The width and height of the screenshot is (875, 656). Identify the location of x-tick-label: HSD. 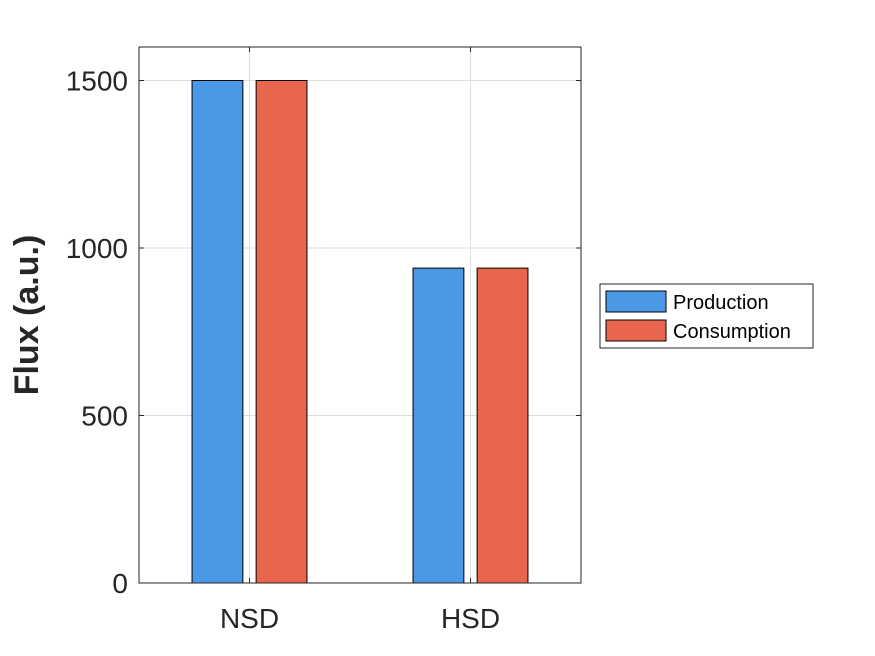
(470, 618).